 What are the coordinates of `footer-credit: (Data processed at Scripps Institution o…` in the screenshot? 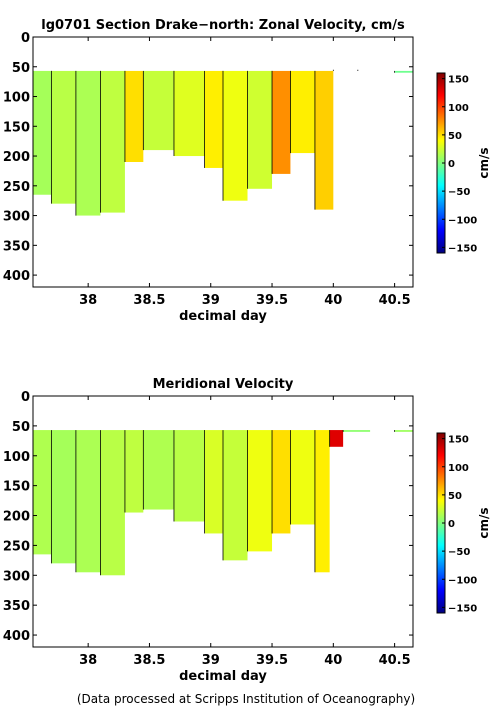 It's located at (246, 699).